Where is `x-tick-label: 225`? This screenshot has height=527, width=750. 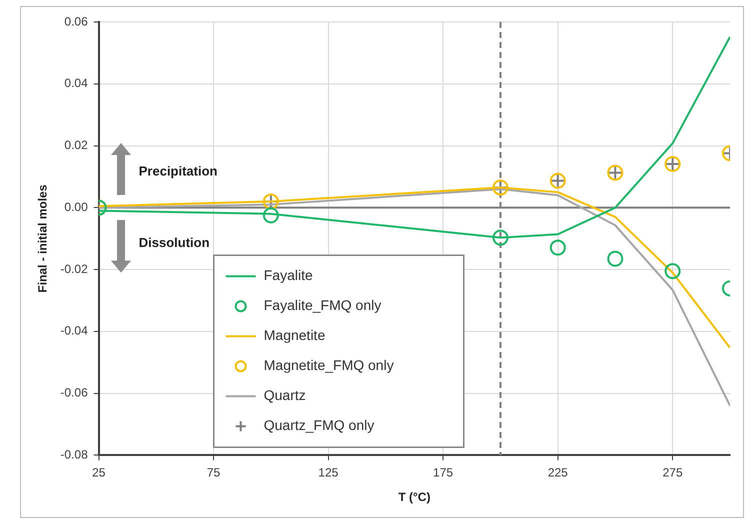
x-tick-label: 225 is located at coordinates (558, 473).